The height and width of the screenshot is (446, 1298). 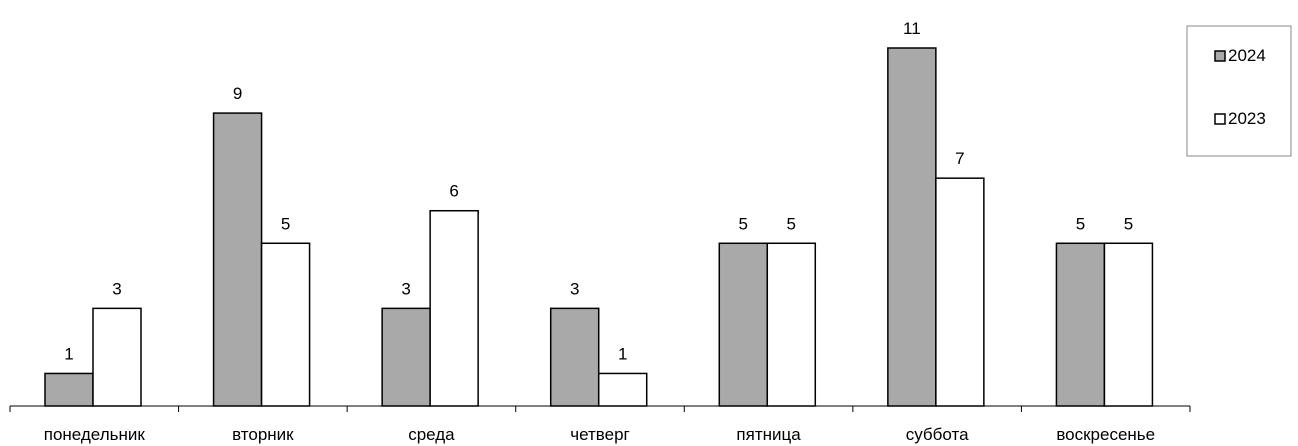 What do you see at coordinates (791, 223) in the screenshot?
I see `data-label-2023-4: 5` at bounding box center [791, 223].